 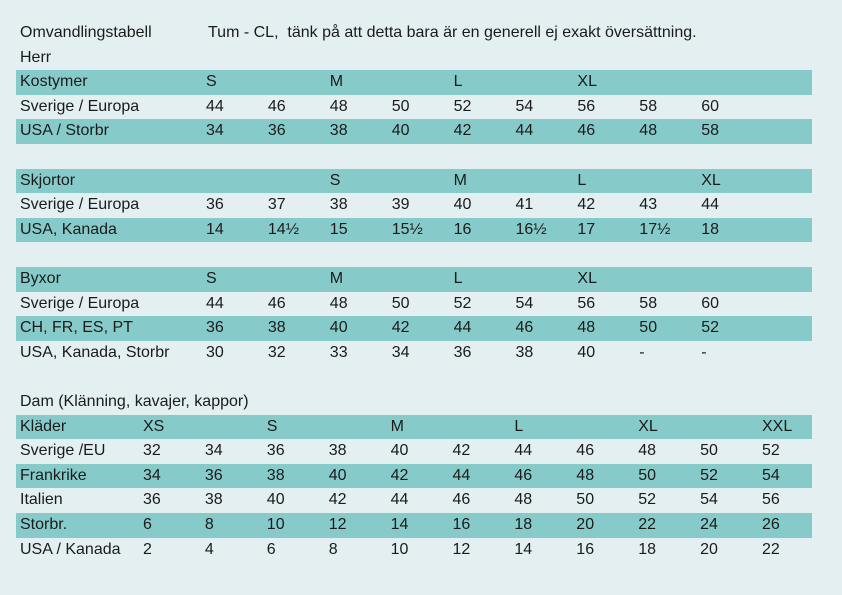 What do you see at coordinates (709, 549) in the screenshot?
I see `cell: 20` at bounding box center [709, 549].